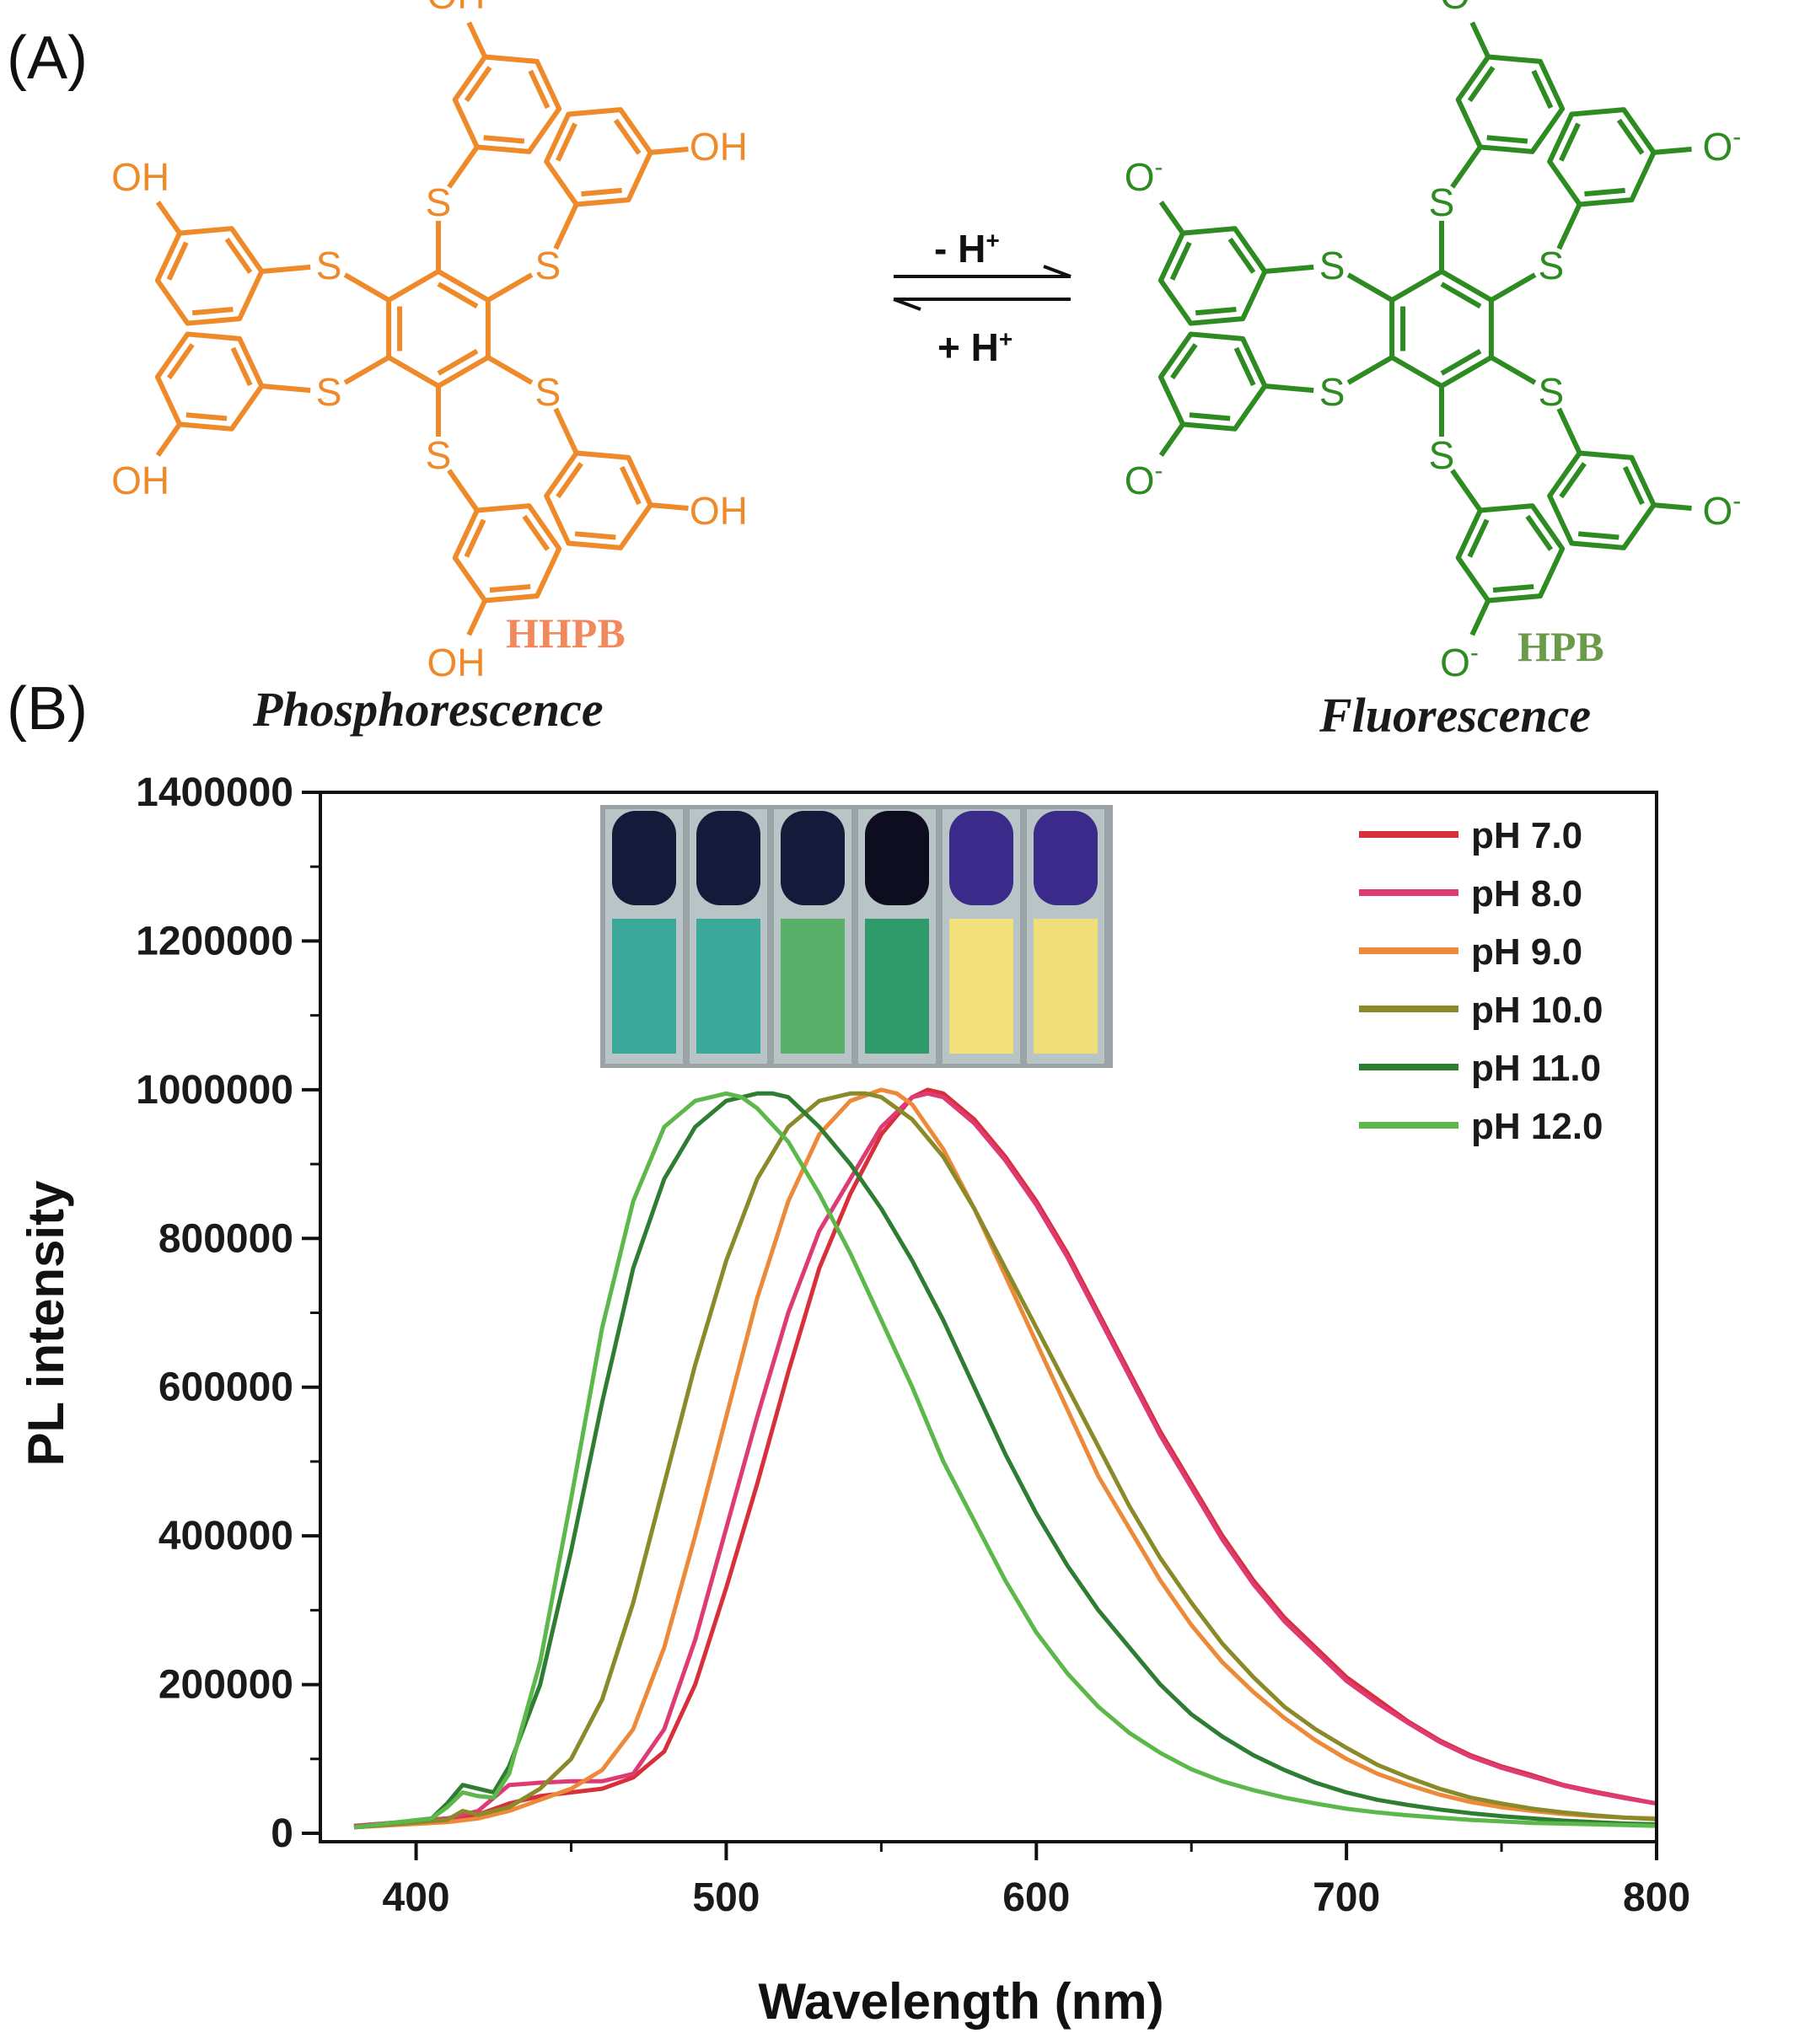 The width and height of the screenshot is (1794, 2044). Describe the element at coordinates (1527, 836) in the screenshot. I see `legend-label: pH 7.0` at that location.